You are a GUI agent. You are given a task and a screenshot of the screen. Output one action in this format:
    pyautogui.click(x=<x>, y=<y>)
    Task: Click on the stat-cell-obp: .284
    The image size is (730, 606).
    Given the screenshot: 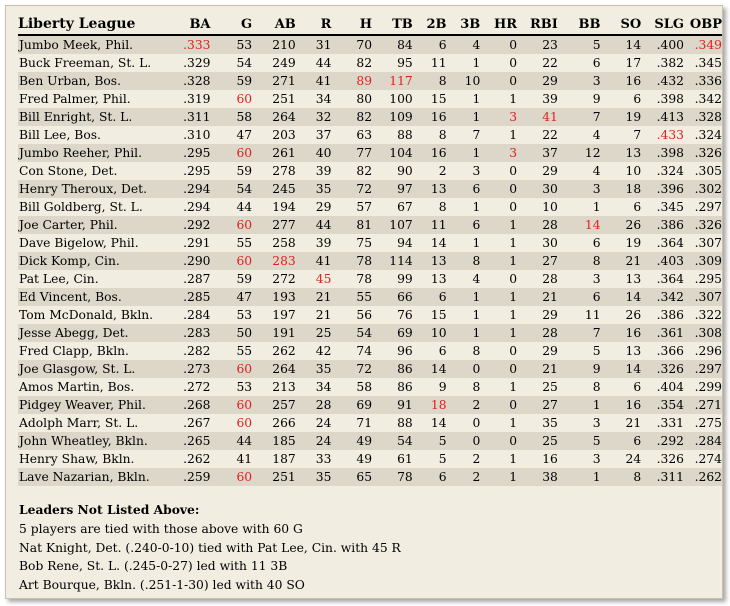 What is the action you would take?
    pyautogui.click(x=702, y=441)
    